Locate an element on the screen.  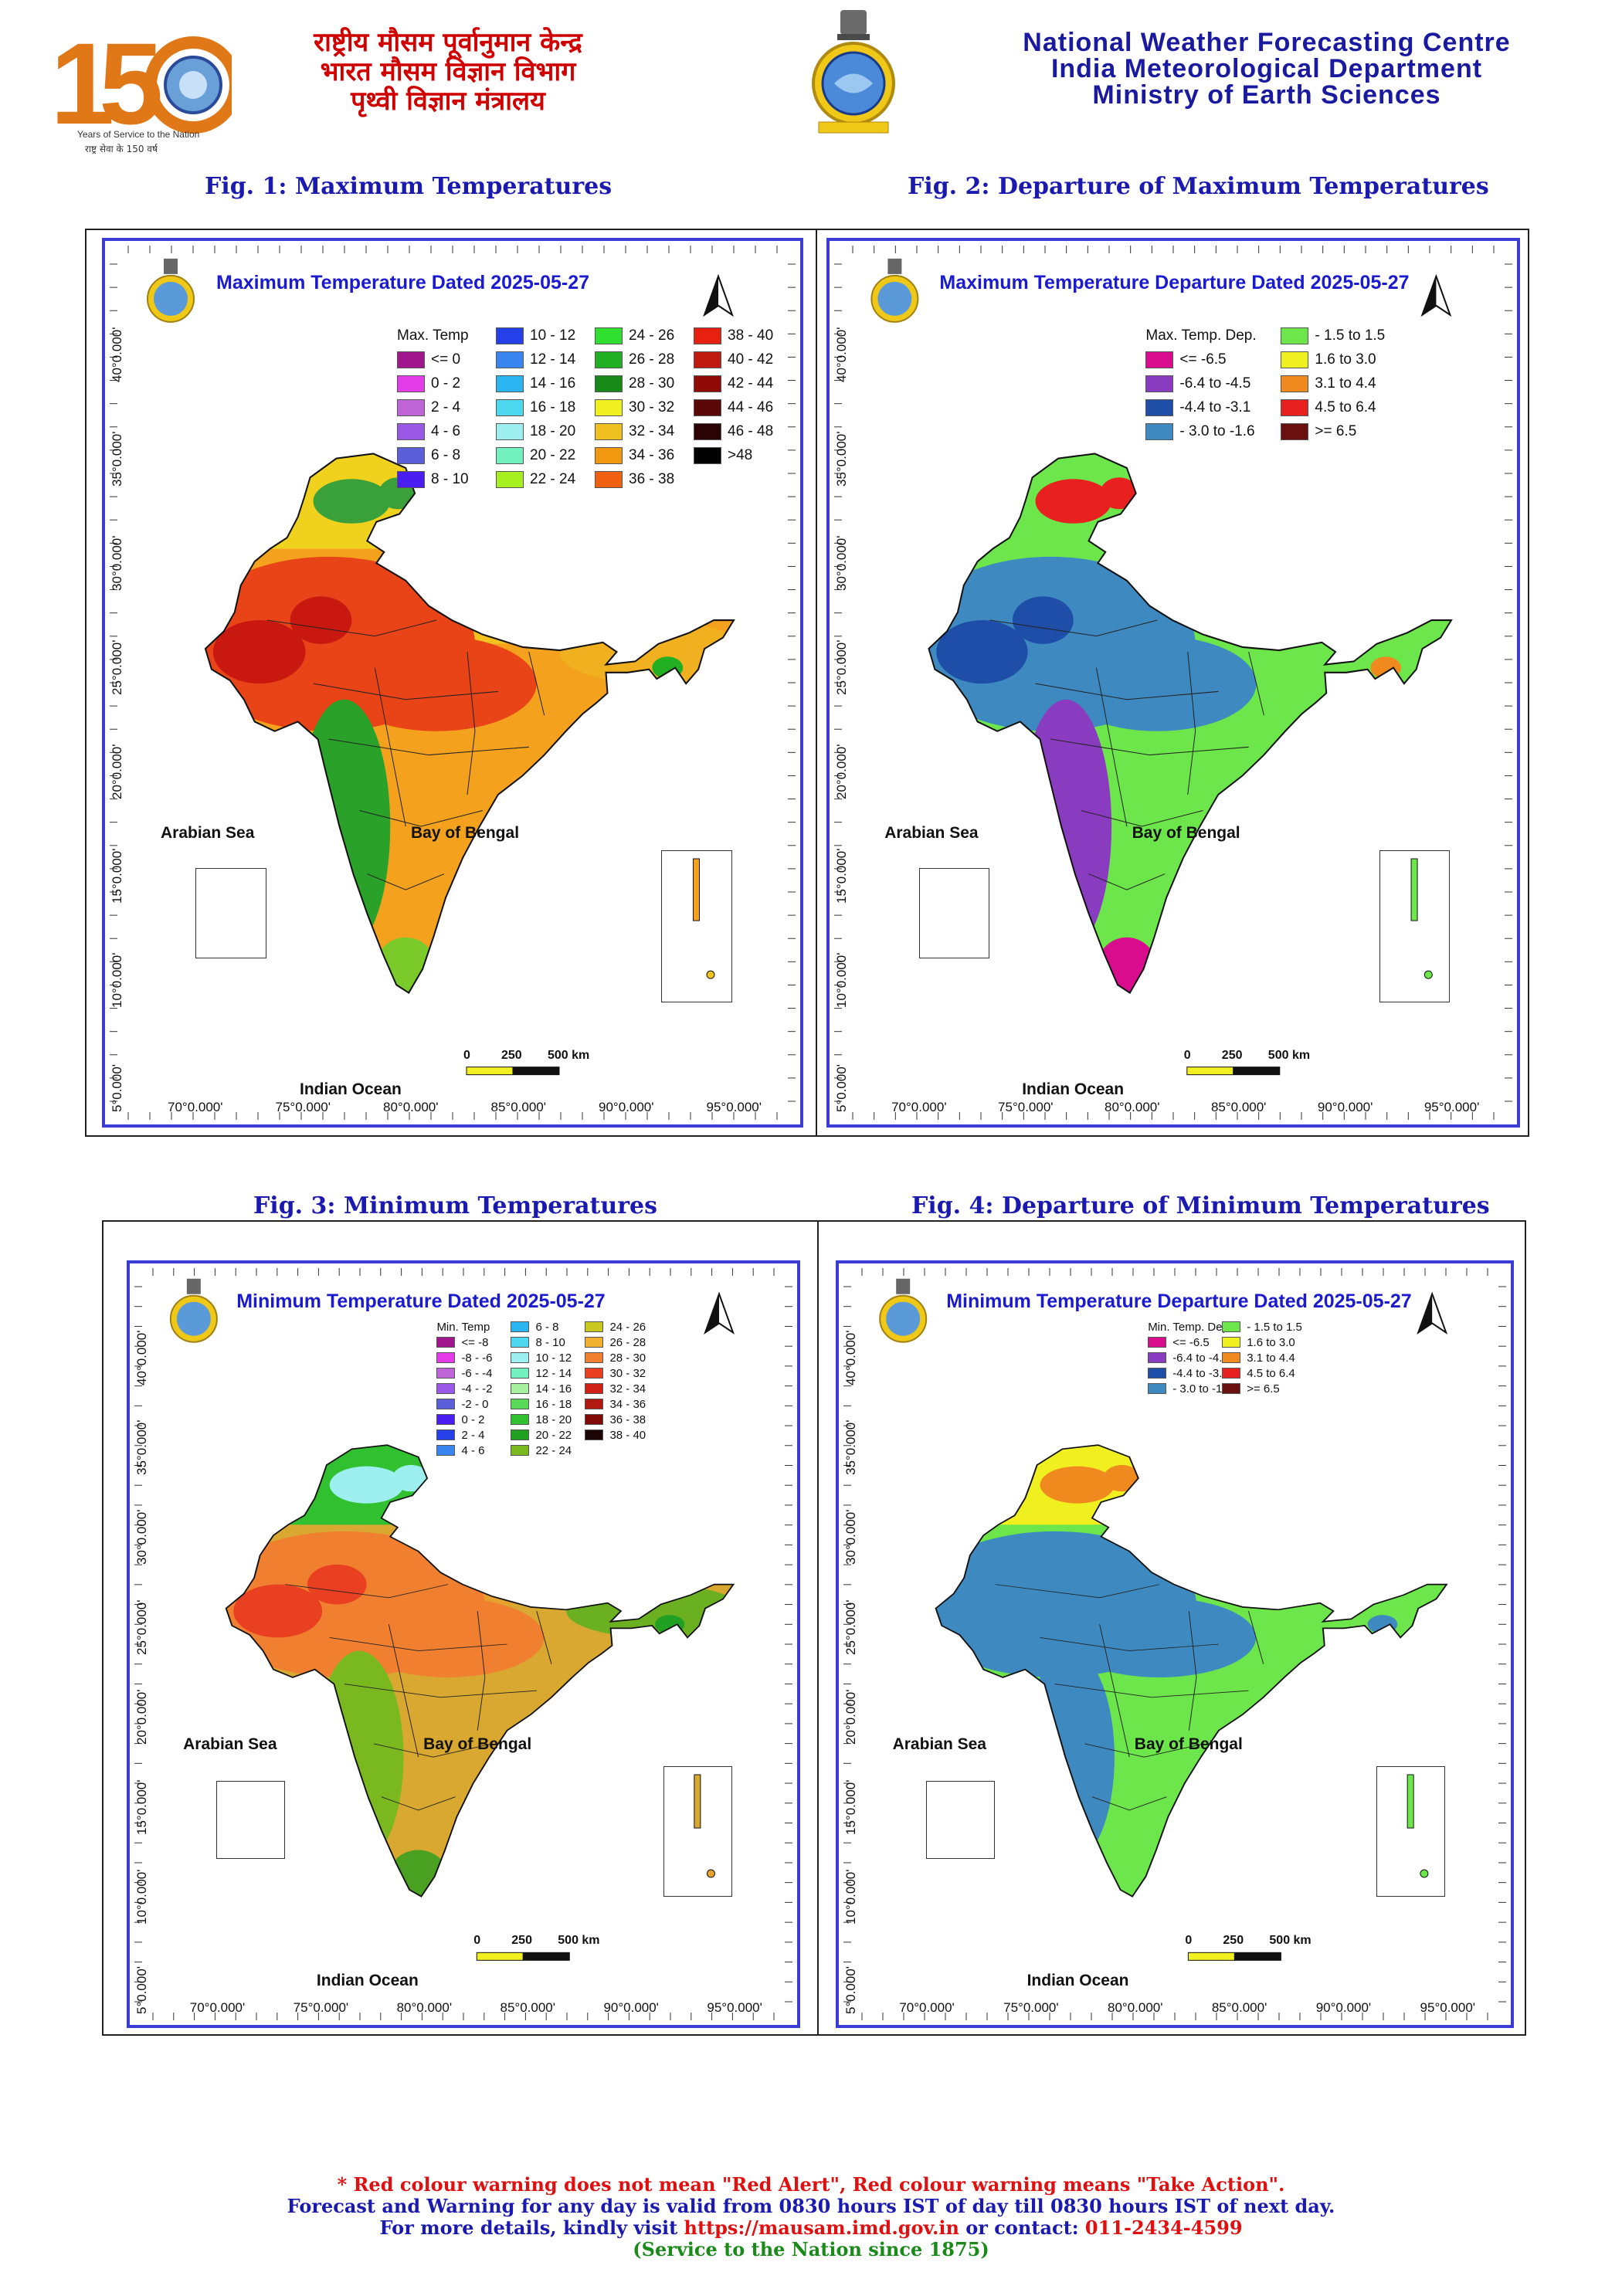
legend-item: 10 - 12 is located at coordinates (536, 336).